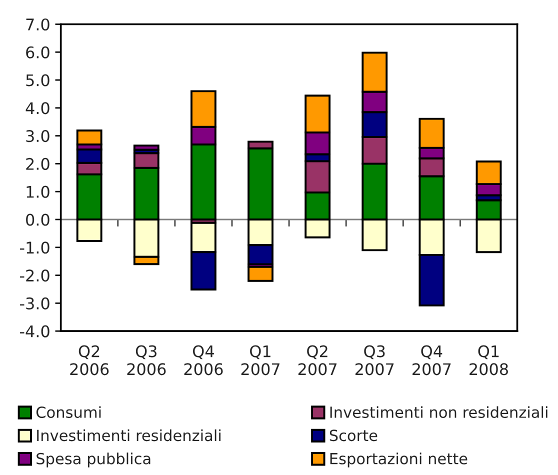 The width and height of the screenshot is (558, 475). What do you see at coordinates (38, 24) in the screenshot?
I see `y-tick-label: 7.0` at bounding box center [38, 24].